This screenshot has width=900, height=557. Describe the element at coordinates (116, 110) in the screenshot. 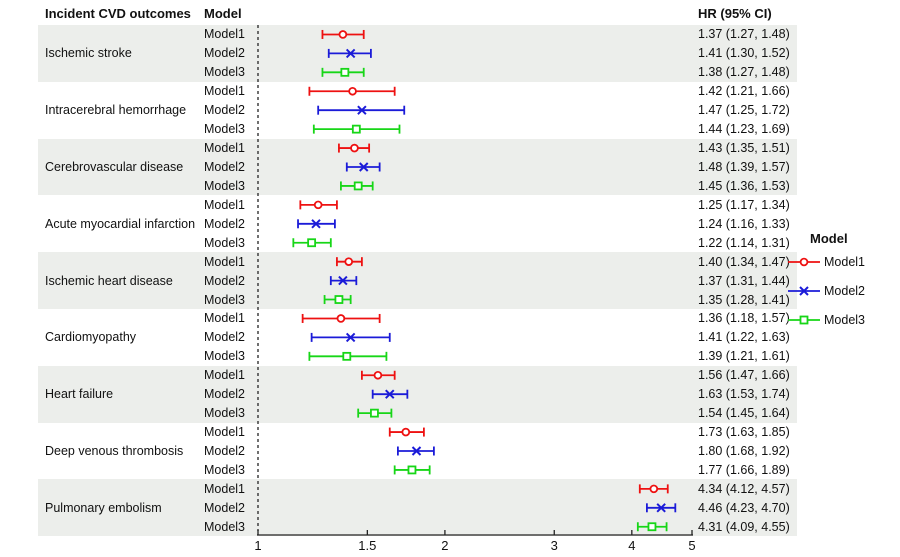

I see `outcome-label: Intracerebral hemorrhage` at that location.